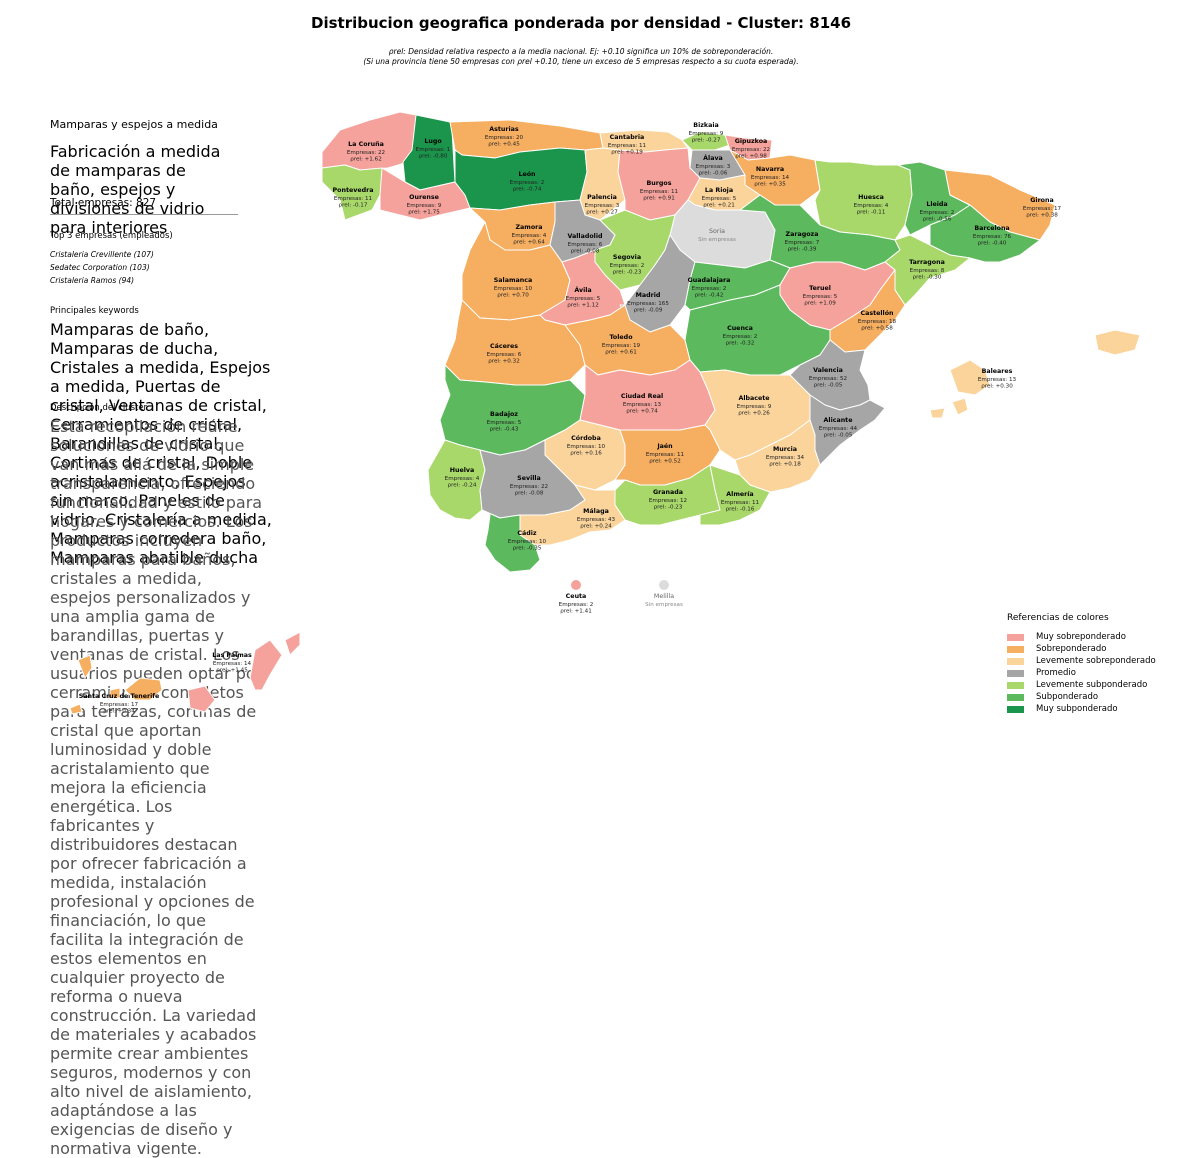 This screenshot has height=1158, width=1200. What do you see at coordinates (648, 311) in the screenshot?
I see `rho-madrid: ρrel: -0.09` at bounding box center [648, 311].